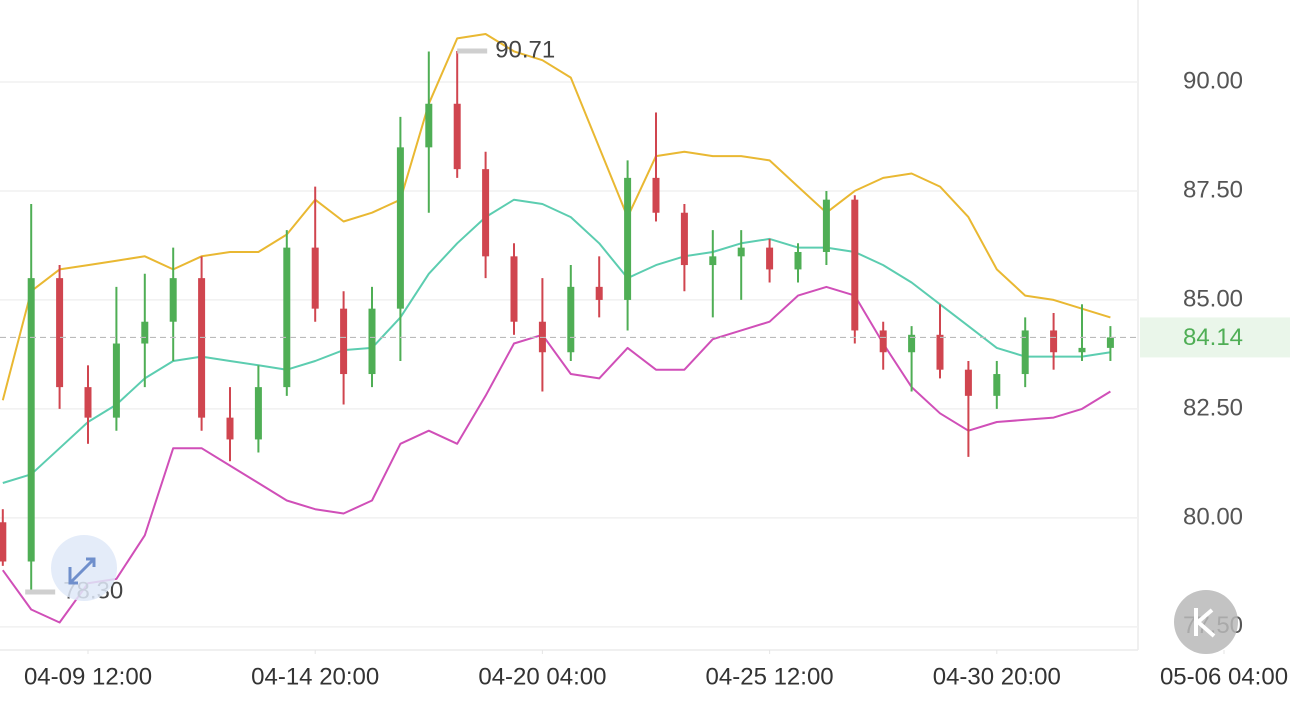 Image resolution: width=1290 pixels, height=701 pixels. I want to click on last-price-label: 84.14, so click(1213, 337).